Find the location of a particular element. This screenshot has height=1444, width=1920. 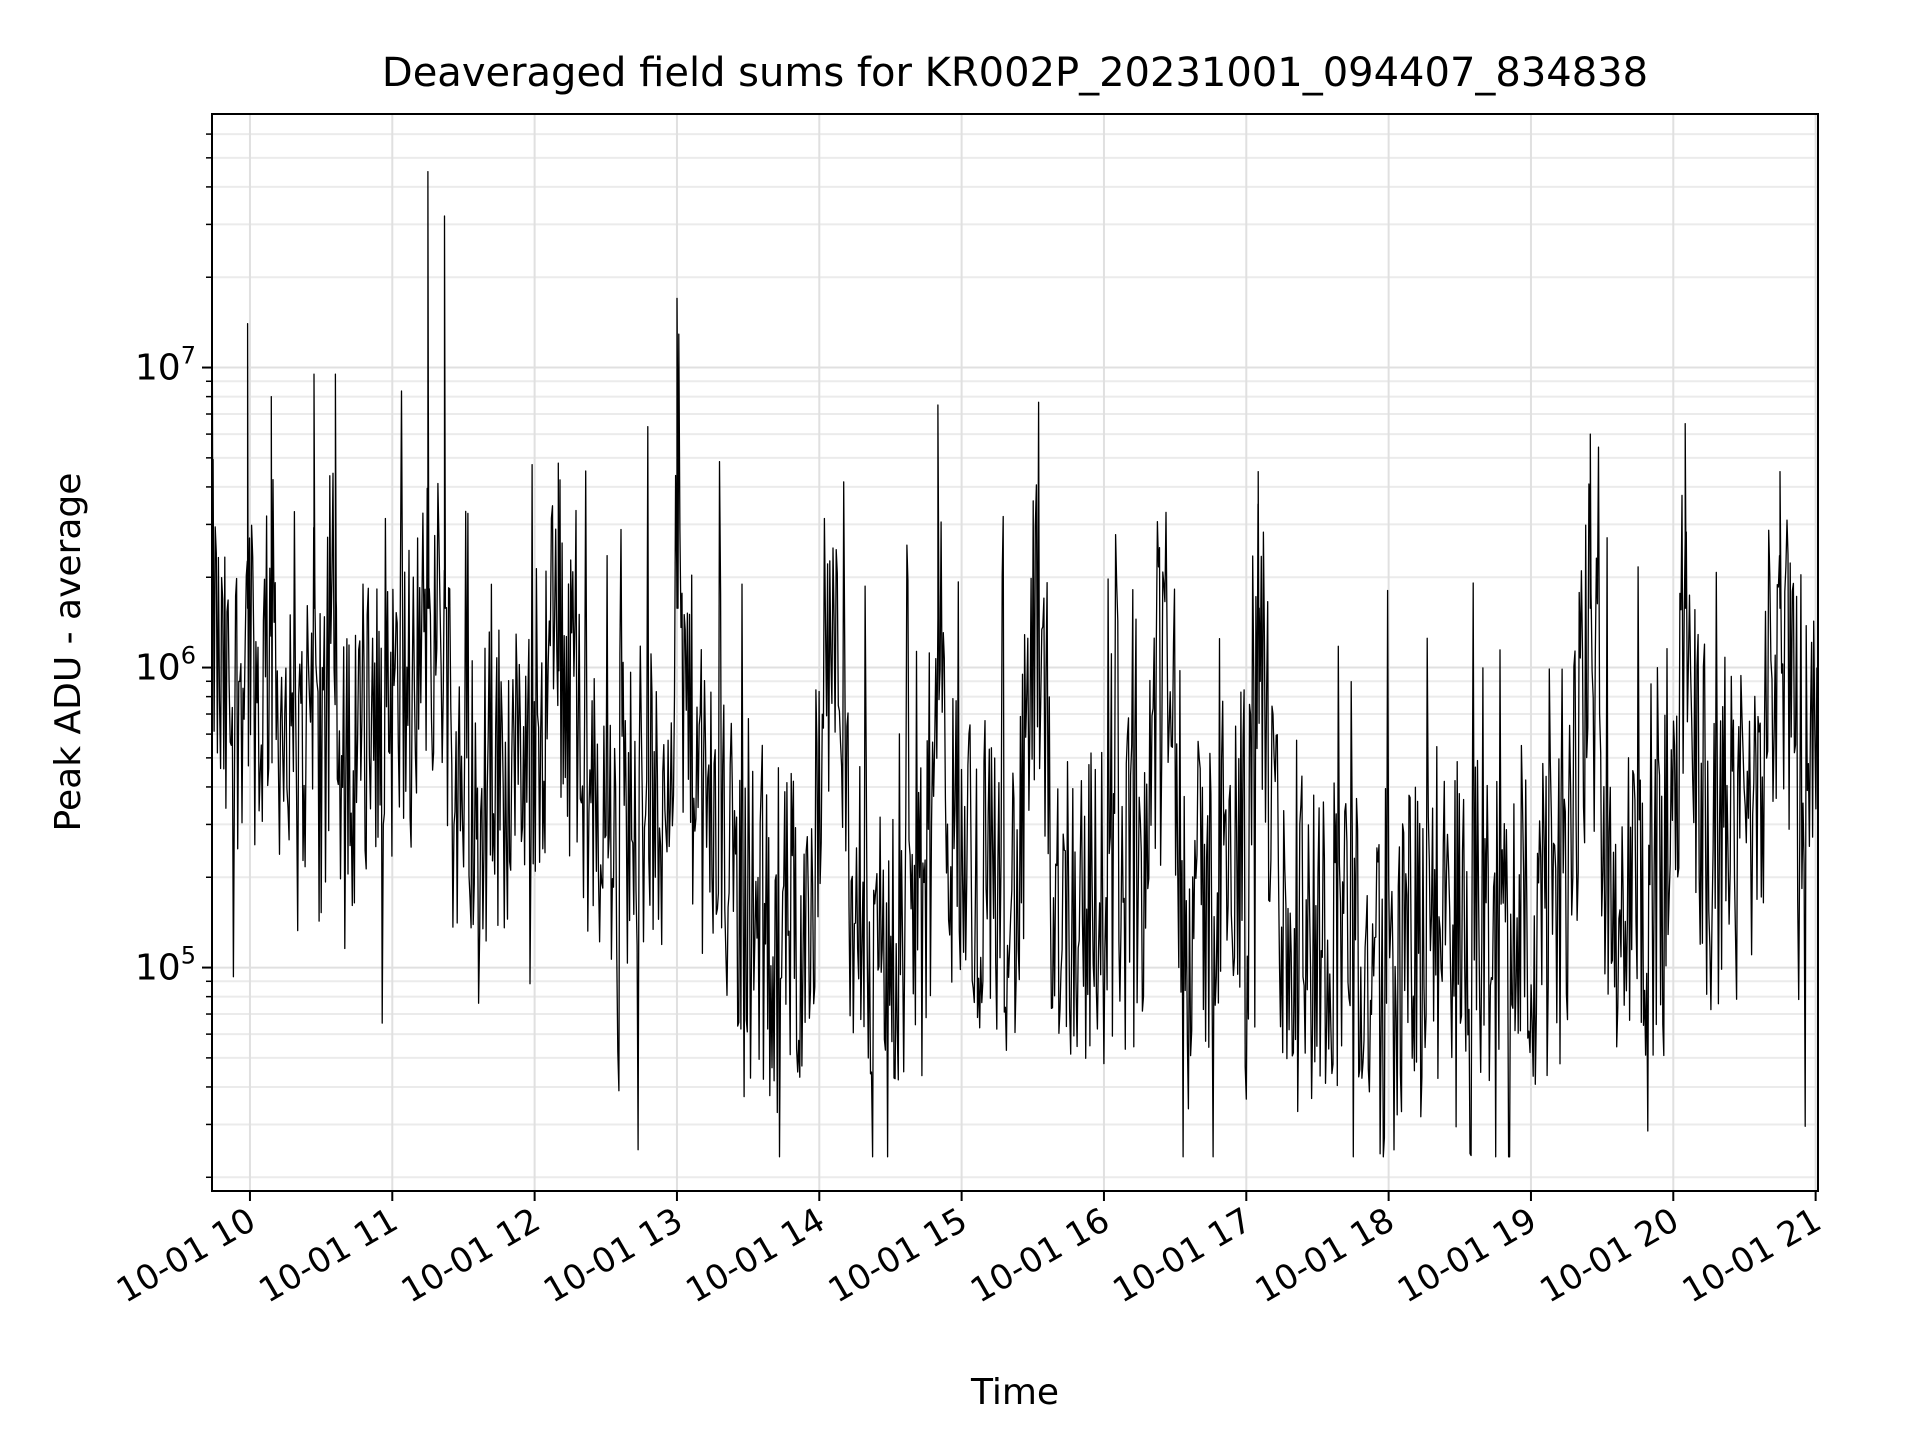

y-axis-ticks: 10⁵ 10⁶ 10⁷ is located at coordinates (173, 656).